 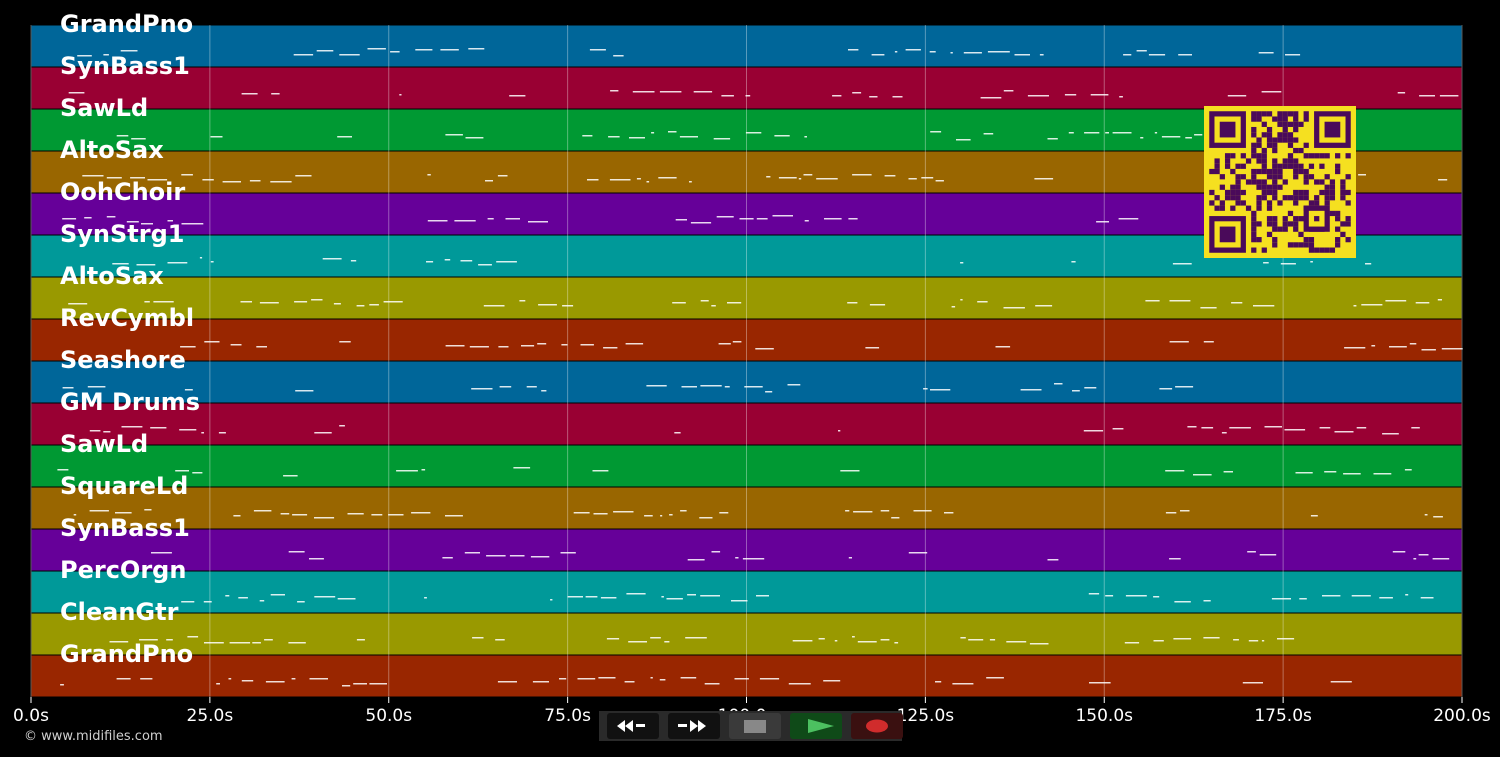 What do you see at coordinates (816, 726) in the screenshot?
I see `play-button` at bounding box center [816, 726].